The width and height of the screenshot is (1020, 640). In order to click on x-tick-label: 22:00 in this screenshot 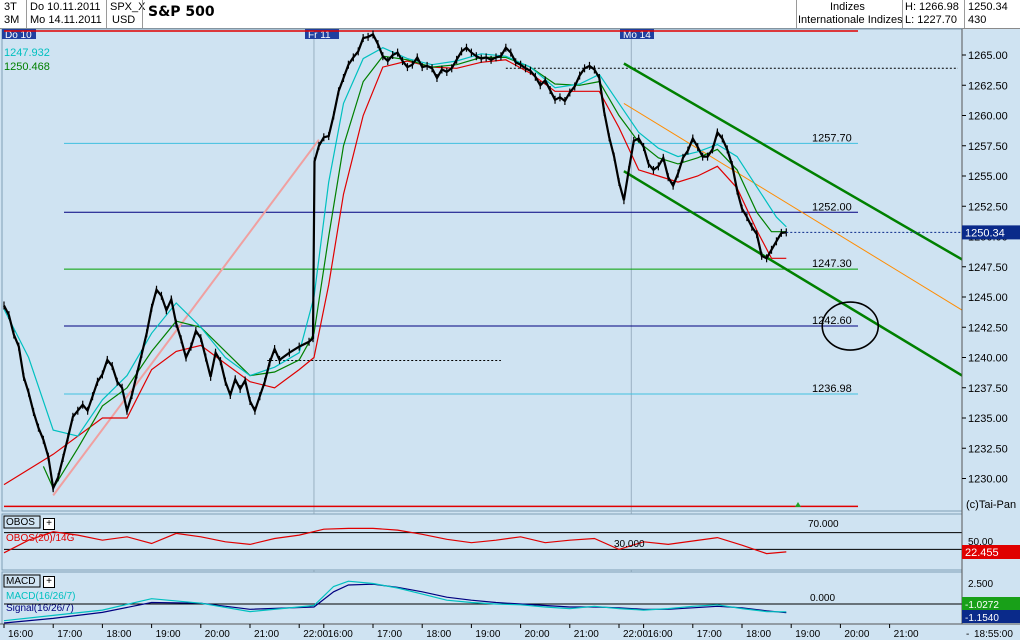, I will do `click(635, 634)`.